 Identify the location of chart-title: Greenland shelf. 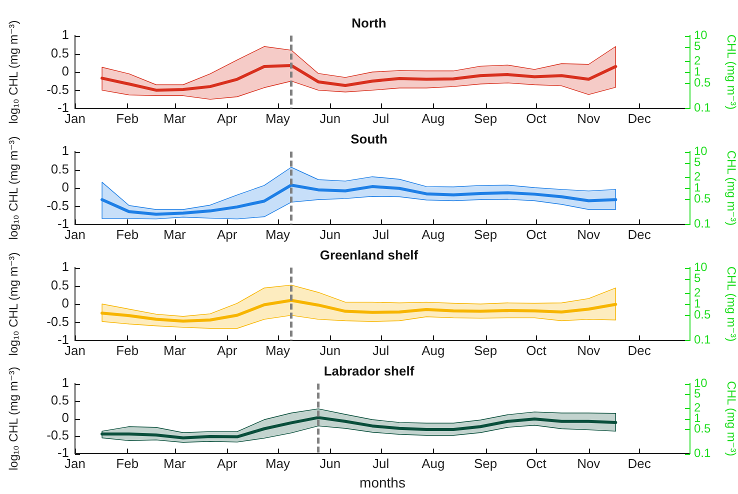
(369, 254).